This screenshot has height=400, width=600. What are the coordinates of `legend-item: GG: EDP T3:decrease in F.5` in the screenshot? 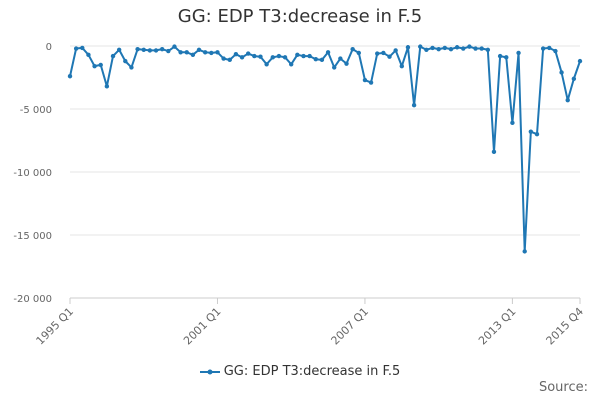 It's located at (300, 371).